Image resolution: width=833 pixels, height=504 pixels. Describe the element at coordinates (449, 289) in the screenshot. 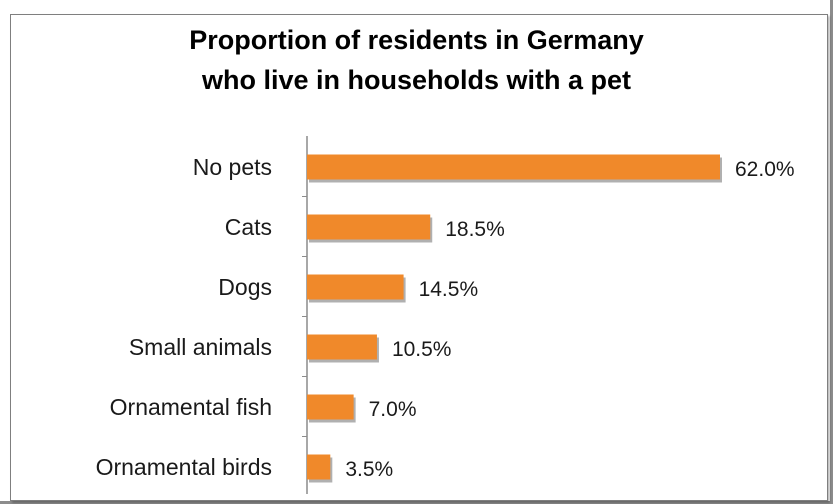

I see `value-label: 14.5%` at that location.